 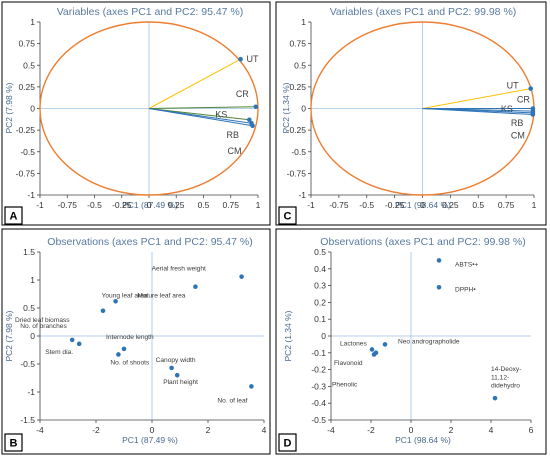 What do you see at coordinates (345, 384) in the screenshot?
I see `observation-label: Phenolic` at bounding box center [345, 384].